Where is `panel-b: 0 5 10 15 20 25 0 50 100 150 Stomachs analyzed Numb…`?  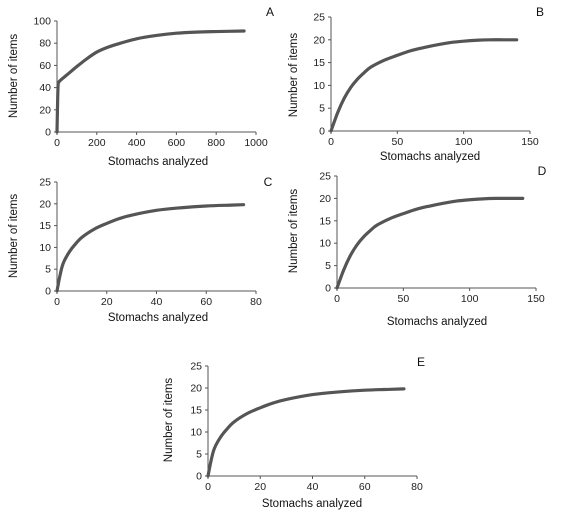 panel-b: 0 5 10 15 20 25 0 50 100 150 Stomachs analyzed Numb… is located at coordinates (416, 84).